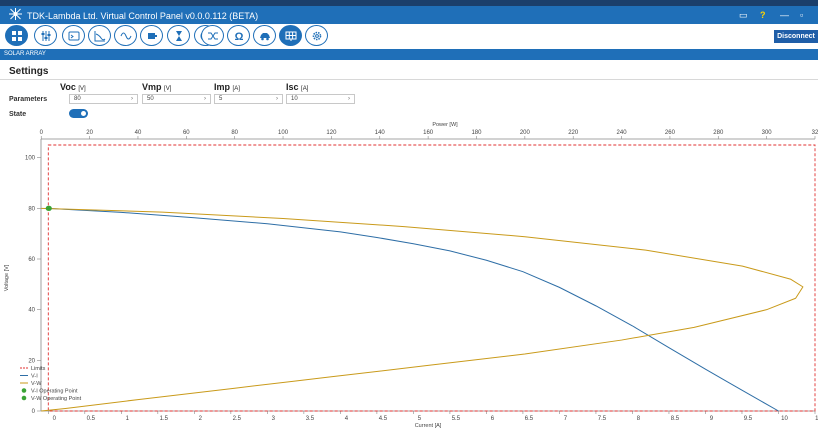  Describe the element at coordinates (525, 133) in the screenshot. I see `x2-tick-label: 200` at that location.